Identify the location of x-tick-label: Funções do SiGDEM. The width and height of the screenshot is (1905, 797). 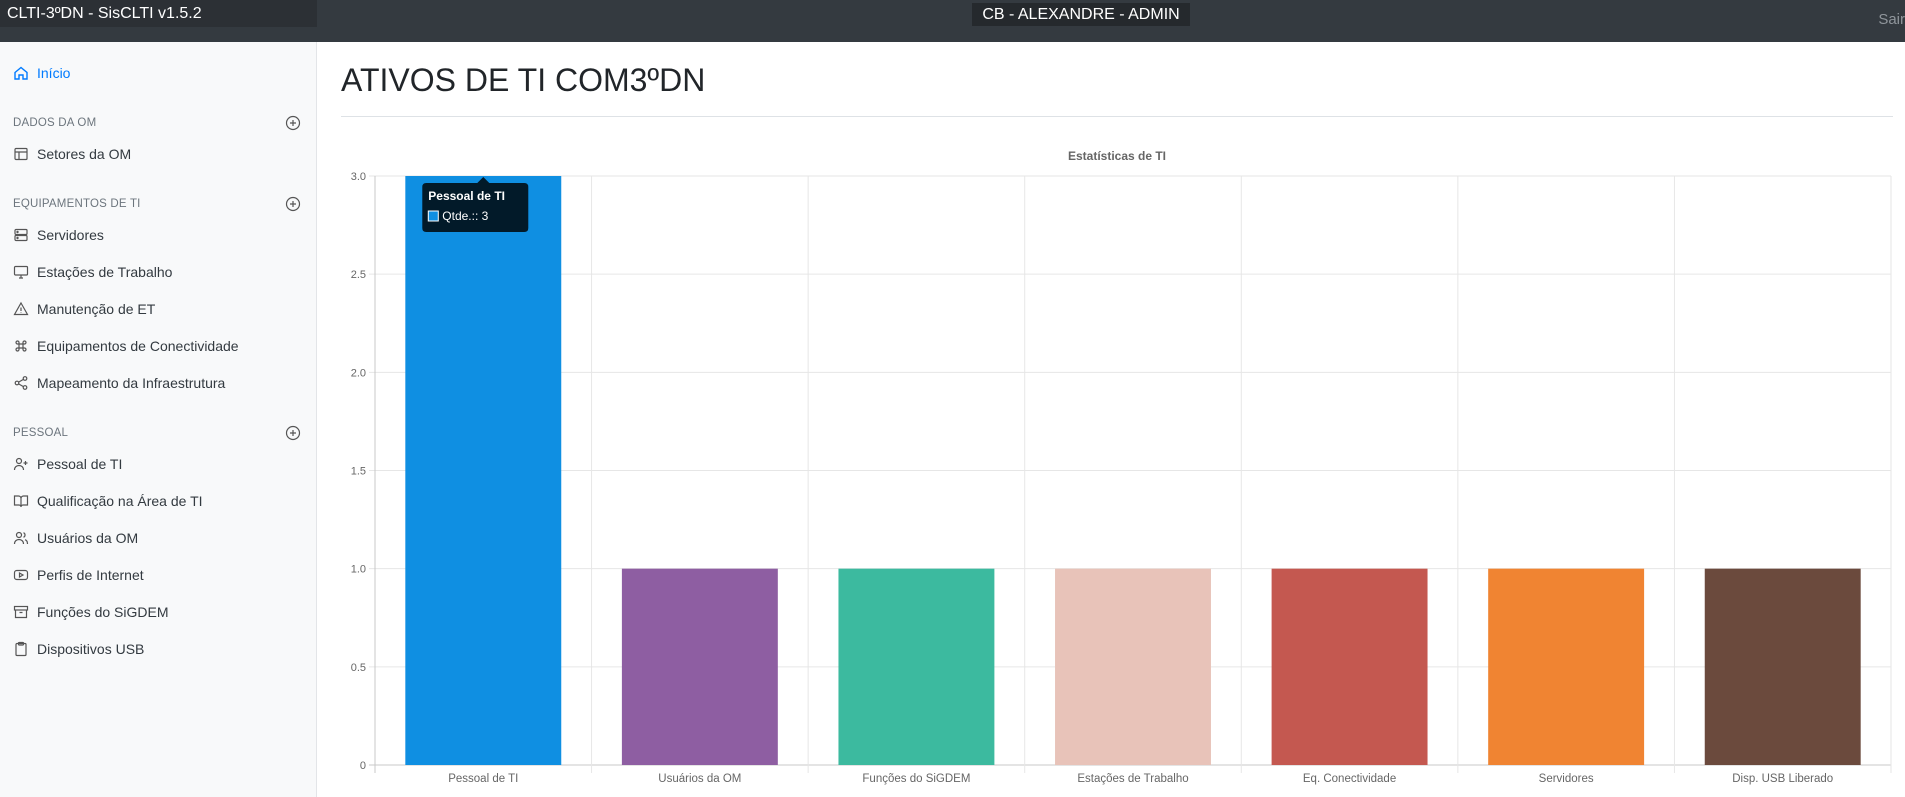
(916, 779).